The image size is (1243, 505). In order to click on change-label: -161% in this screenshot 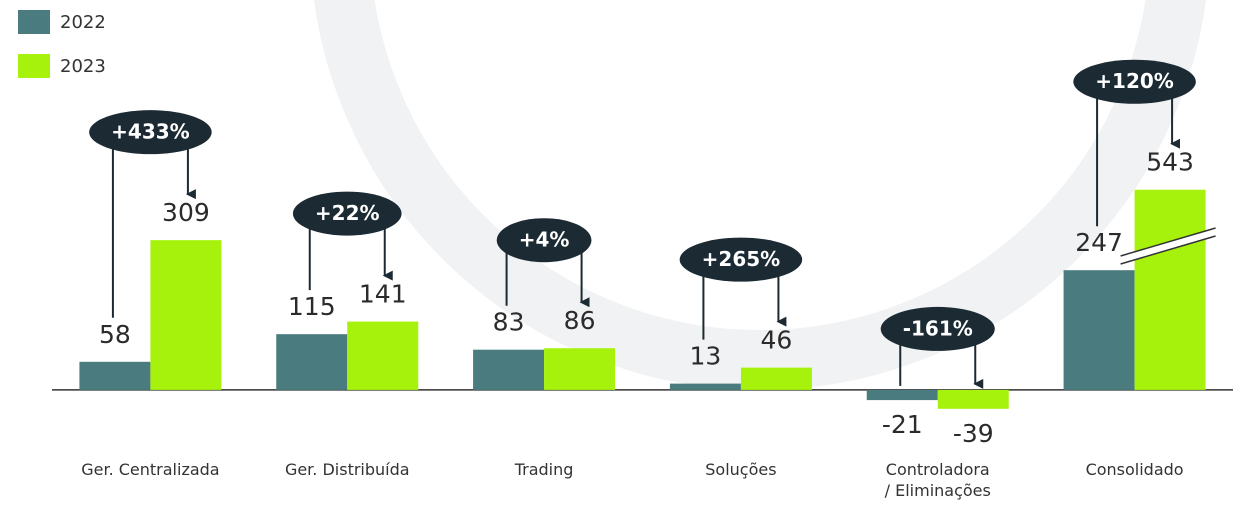, I will do `click(938, 328)`.